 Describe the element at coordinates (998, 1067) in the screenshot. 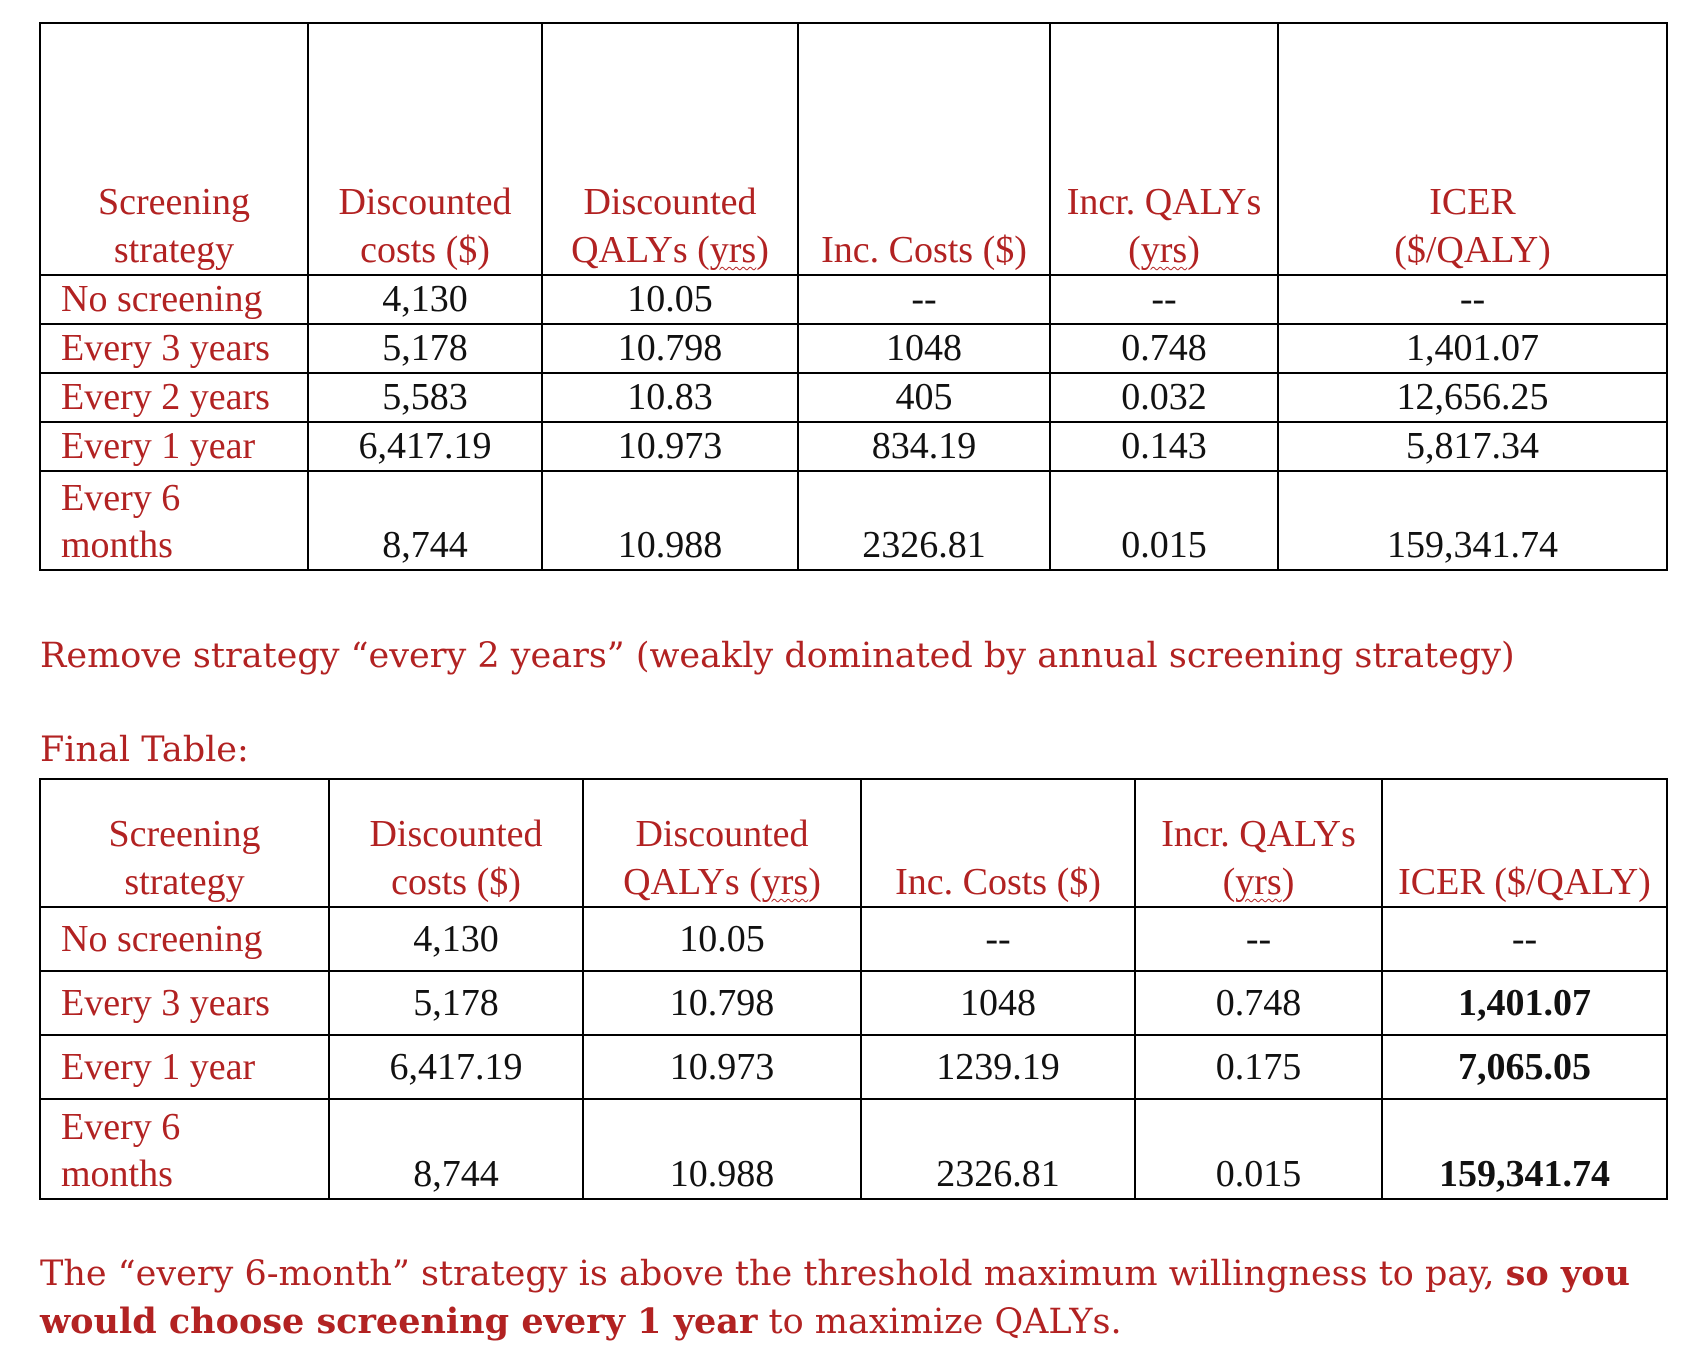

I see `inc-costs-cell: 1239.19` at that location.